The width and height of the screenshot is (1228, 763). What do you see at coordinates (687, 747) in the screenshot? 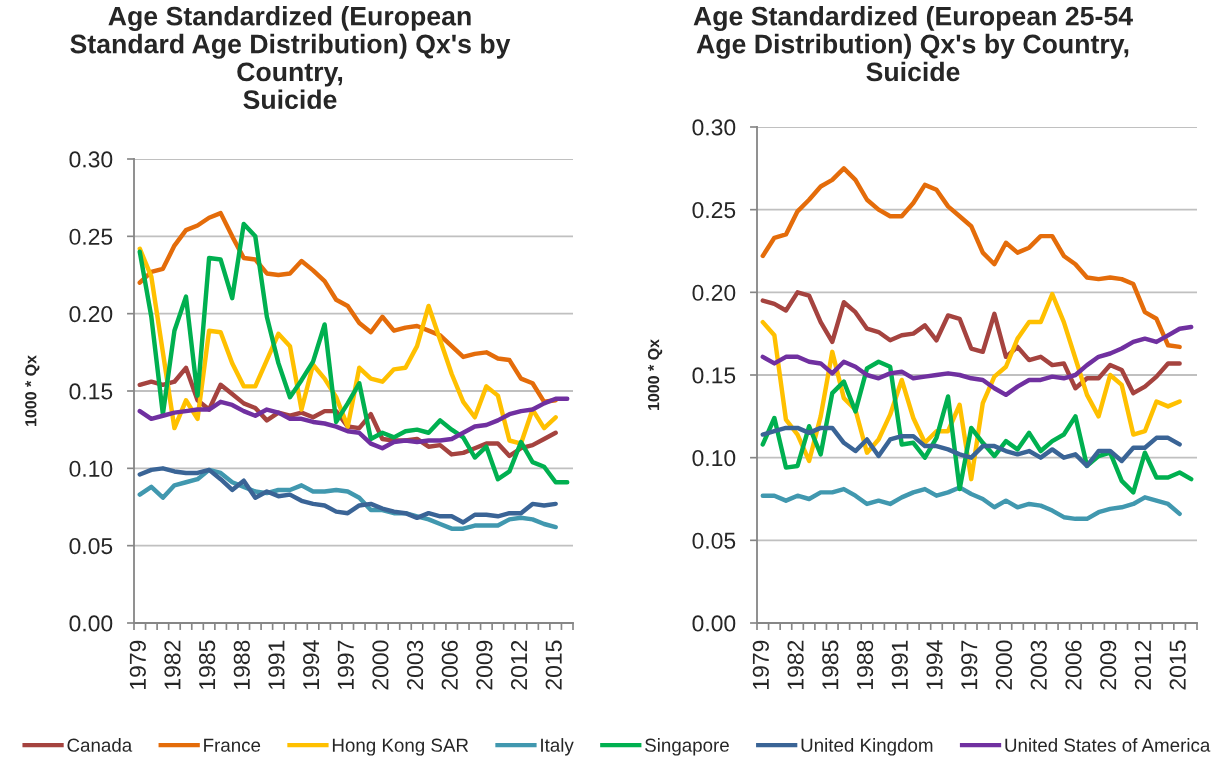
I see `legend-label: Singapore` at bounding box center [687, 747].